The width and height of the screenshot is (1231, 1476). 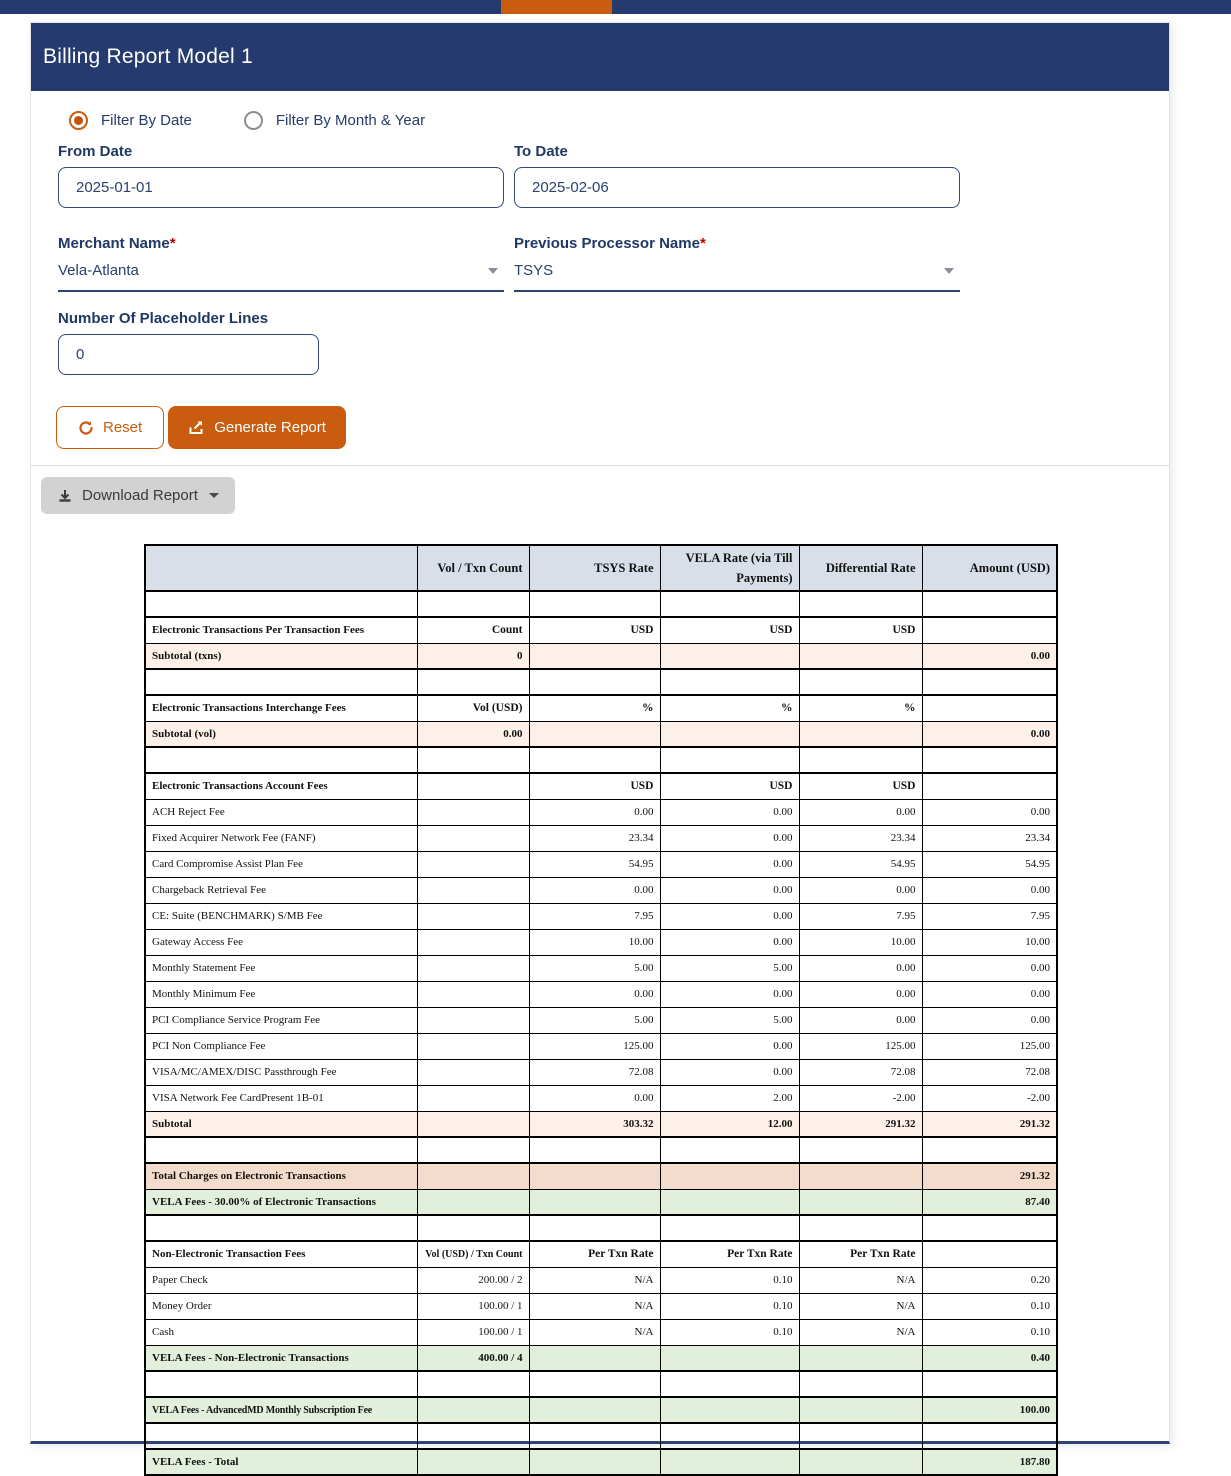 I want to click on row-value-cell: 72.08, so click(x=594, y=1072).